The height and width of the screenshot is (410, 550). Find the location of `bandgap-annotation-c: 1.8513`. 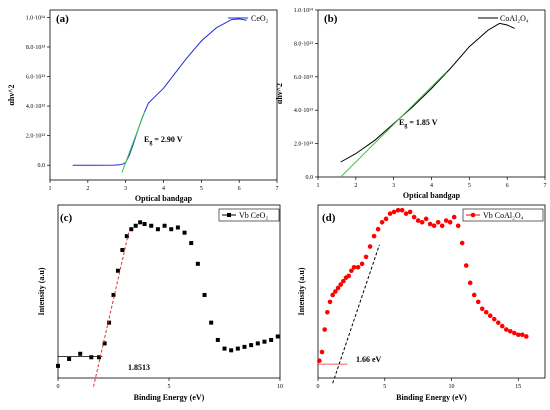

bandgap-annotation-c: 1.8513 is located at coordinates (139, 367).